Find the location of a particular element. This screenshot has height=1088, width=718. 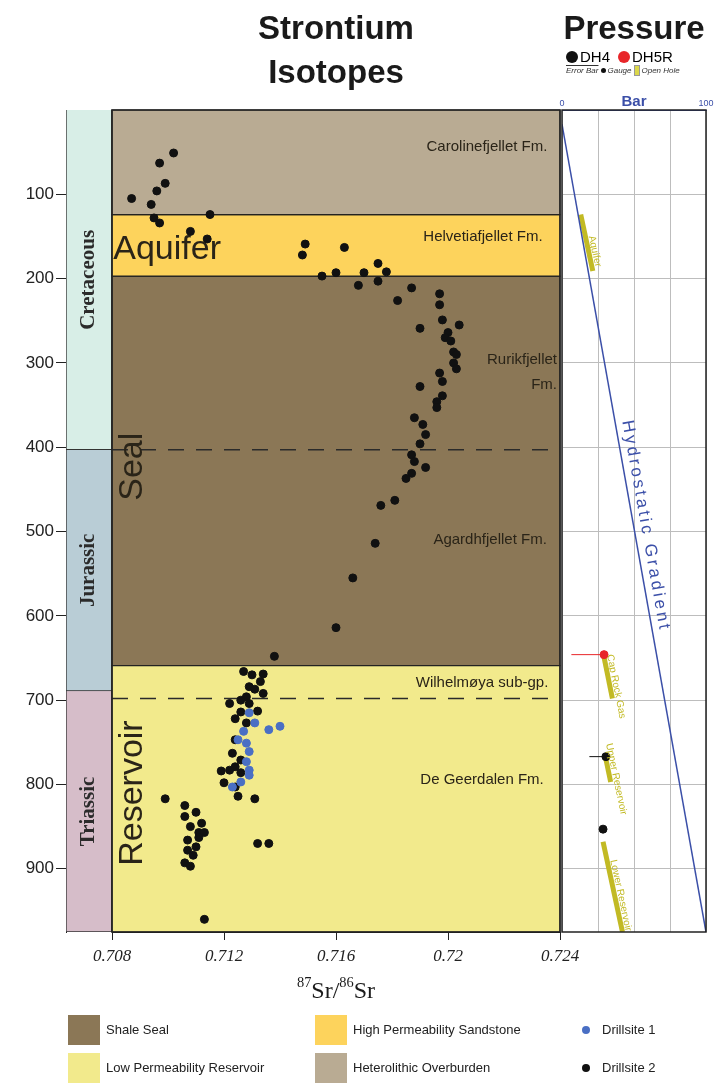

annotation: Seal is located at coordinates (130, 466).